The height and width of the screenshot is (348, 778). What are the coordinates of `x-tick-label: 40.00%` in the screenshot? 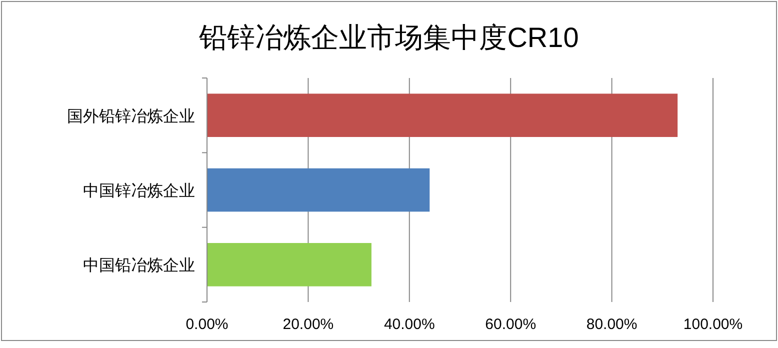 It's located at (409, 324).